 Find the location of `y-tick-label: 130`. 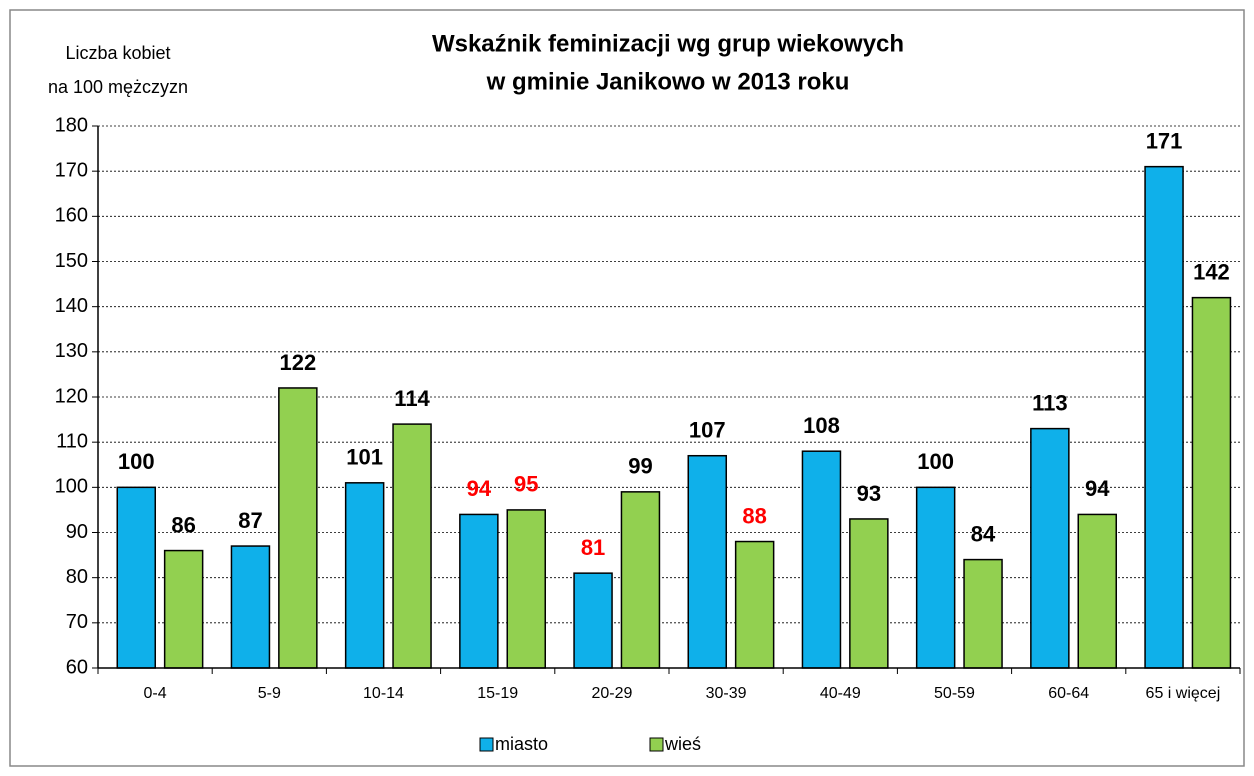

y-tick-label: 130 is located at coordinates (71, 351).